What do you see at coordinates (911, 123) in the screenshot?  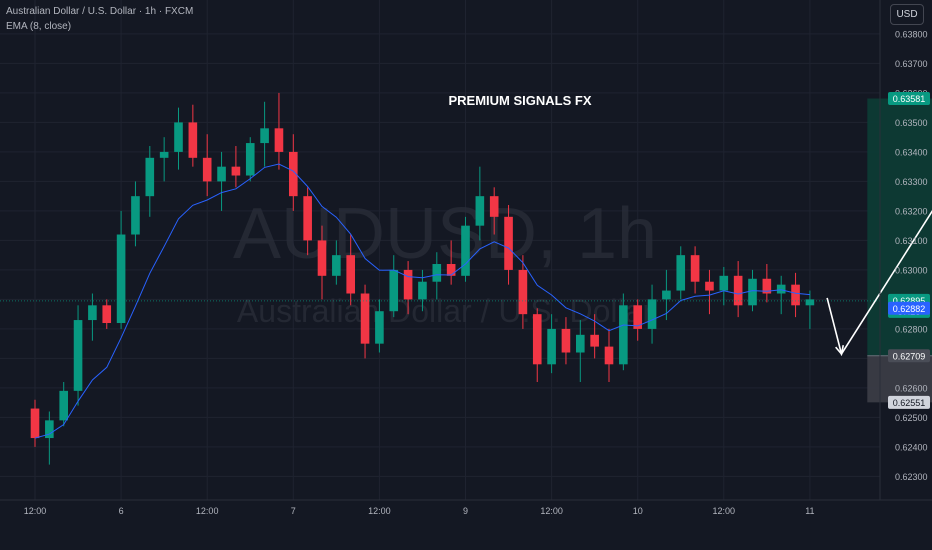 I see `price-tick-label: 0.63500` at bounding box center [911, 123].